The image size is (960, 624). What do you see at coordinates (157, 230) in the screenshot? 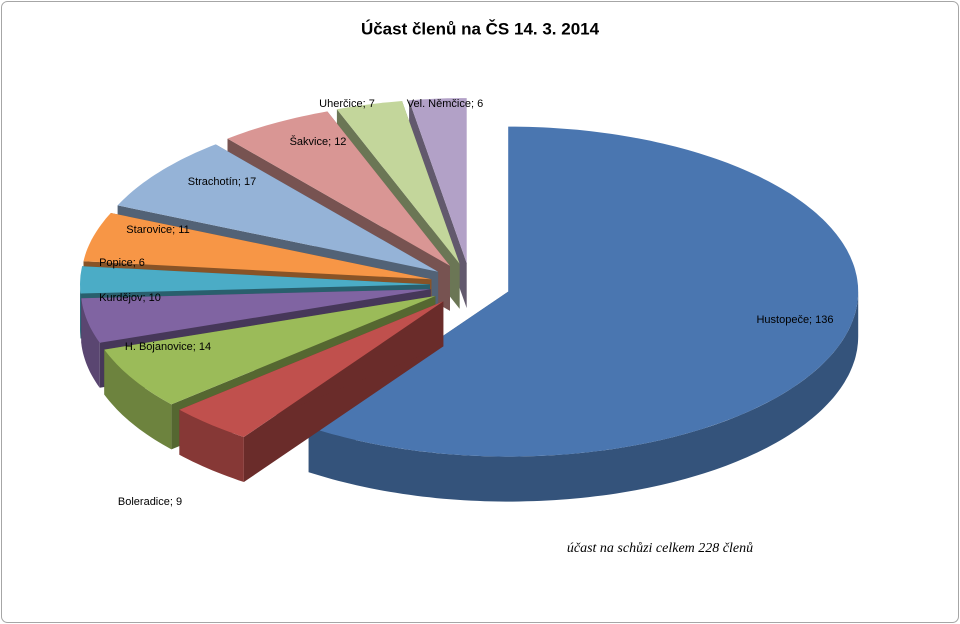
I see `data-label: Starovice; 11` at bounding box center [157, 230].